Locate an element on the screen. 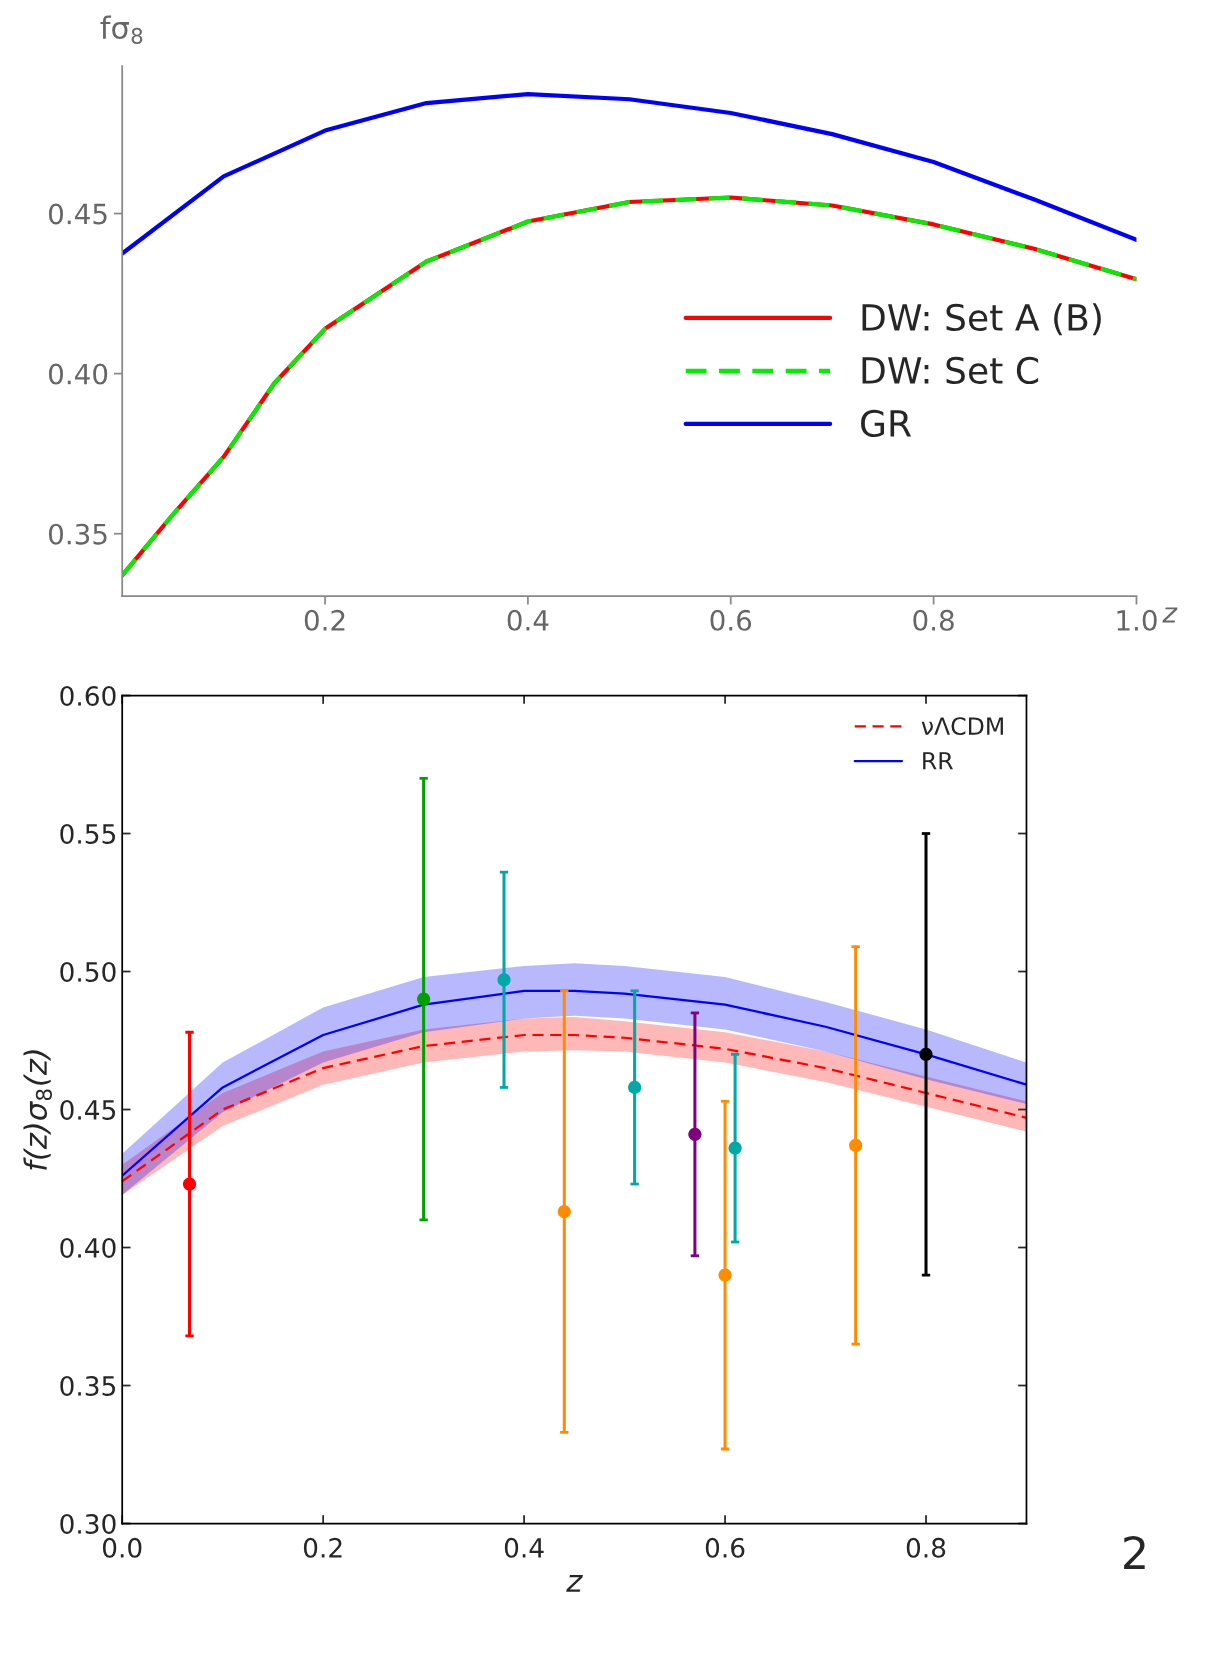 The image size is (1222, 1656). y-tick-label: 0.50 is located at coordinates (88, 971).